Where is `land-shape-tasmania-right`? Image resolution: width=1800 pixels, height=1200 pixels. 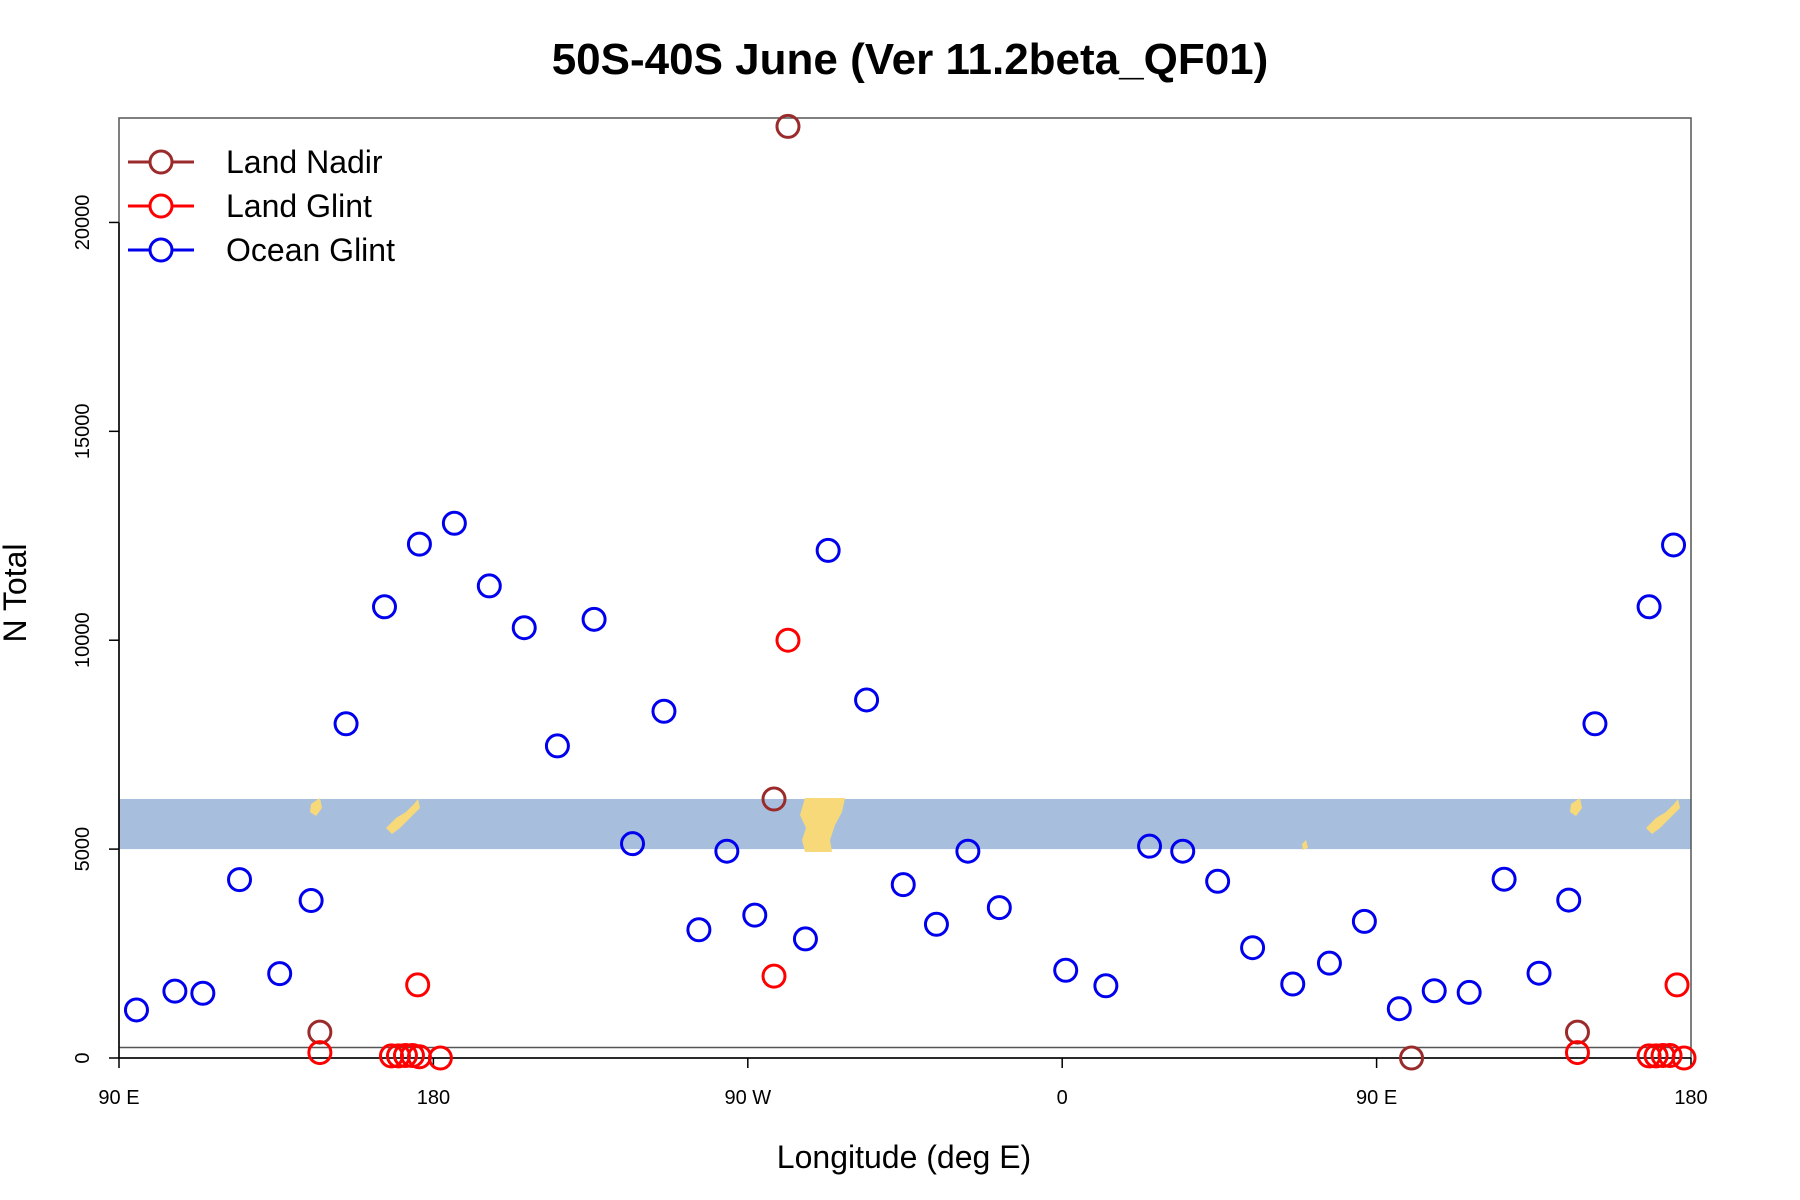 land-shape-tasmania-right is located at coordinates (1576, 807).